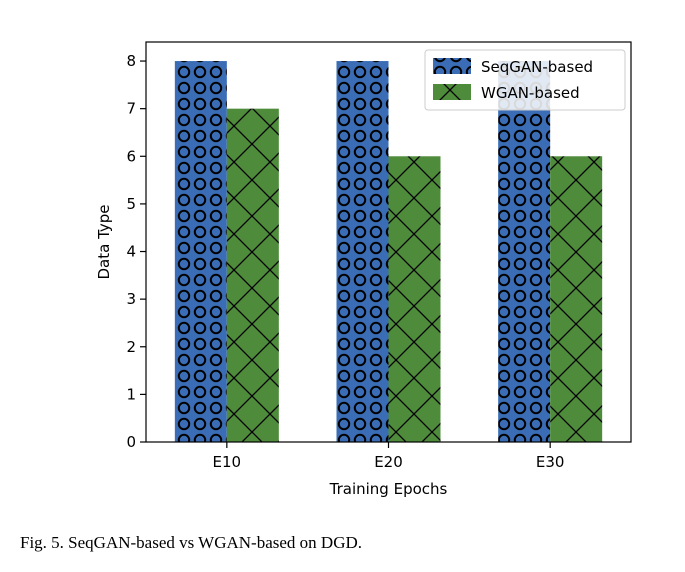  Describe the element at coordinates (131, 61) in the screenshot. I see `y-tick-label: 8` at that location.